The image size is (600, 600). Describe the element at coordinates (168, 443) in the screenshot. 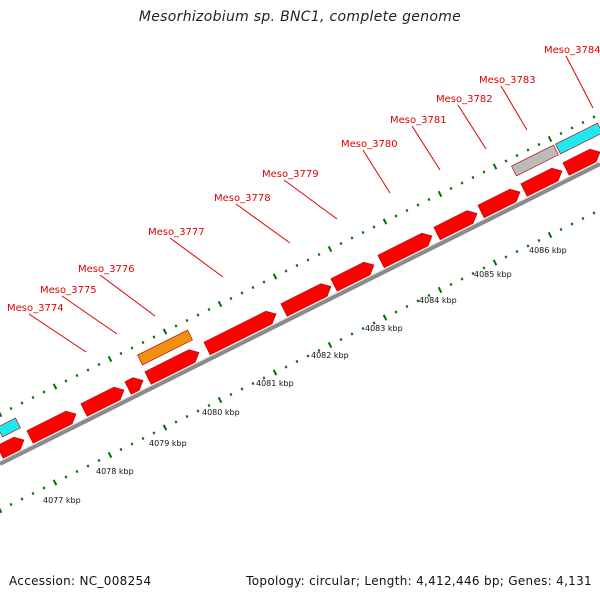

I see `kbp-label: 4079 kbp` at that location.